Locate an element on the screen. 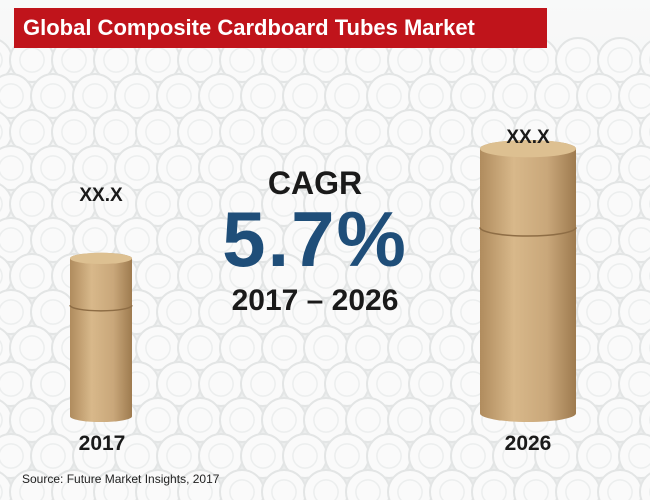 This screenshot has height=500, width=650. tube-bar-2026 is located at coordinates (528, 281).